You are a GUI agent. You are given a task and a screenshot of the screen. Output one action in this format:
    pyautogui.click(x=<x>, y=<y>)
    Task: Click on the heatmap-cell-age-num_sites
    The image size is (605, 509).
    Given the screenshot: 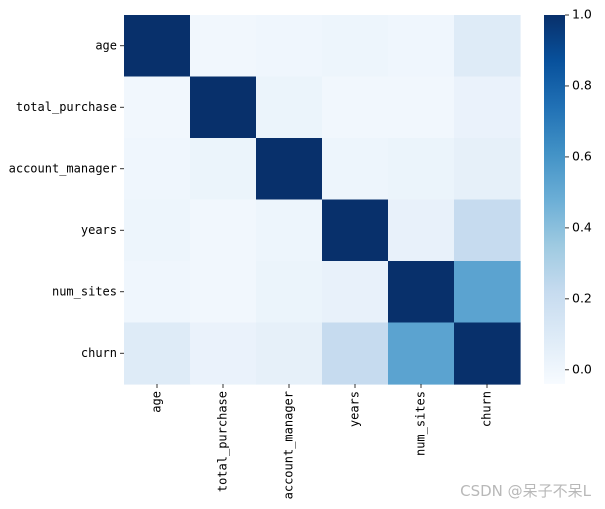 What is the action you would take?
    pyautogui.click(x=421, y=46)
    